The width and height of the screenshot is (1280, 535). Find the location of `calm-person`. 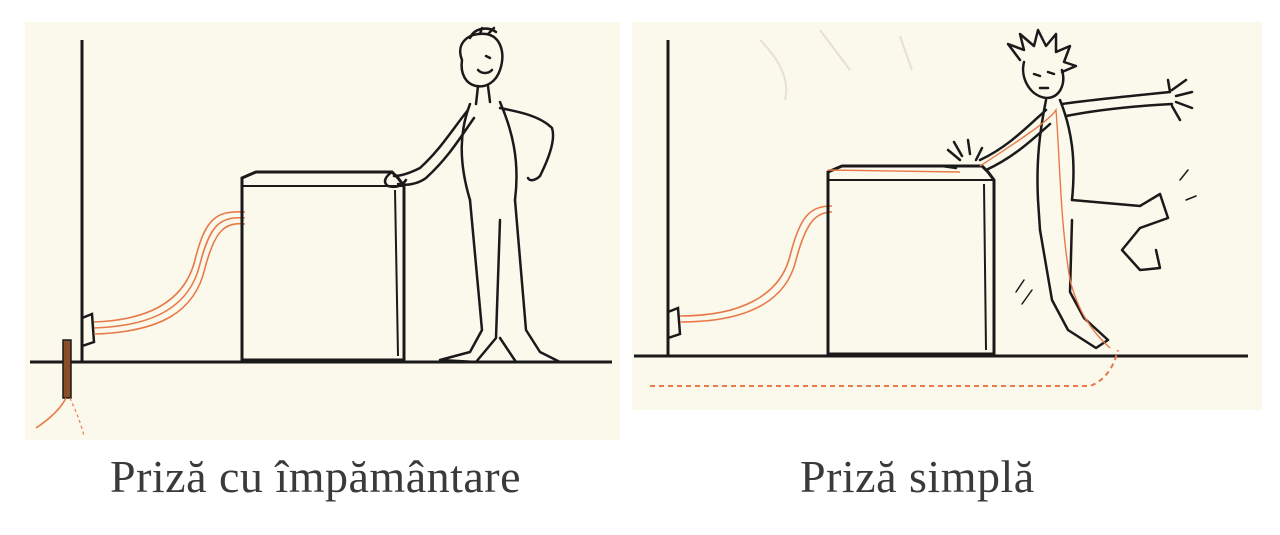

calm-person is located at coordinates (472, 195).